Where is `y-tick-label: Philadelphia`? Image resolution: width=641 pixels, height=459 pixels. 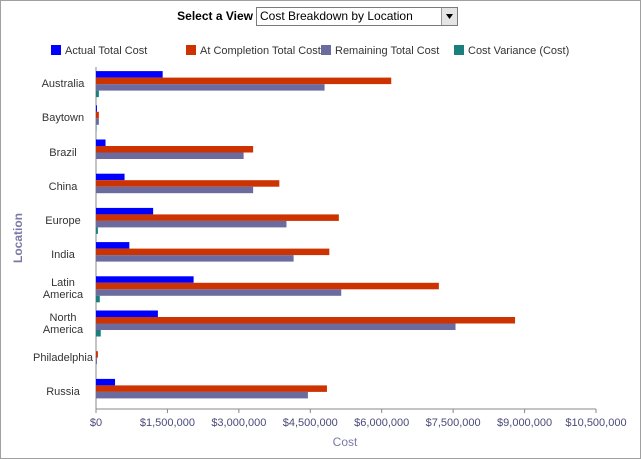
y-tick-label: Philadelphia is located at coordinates (63, 357).